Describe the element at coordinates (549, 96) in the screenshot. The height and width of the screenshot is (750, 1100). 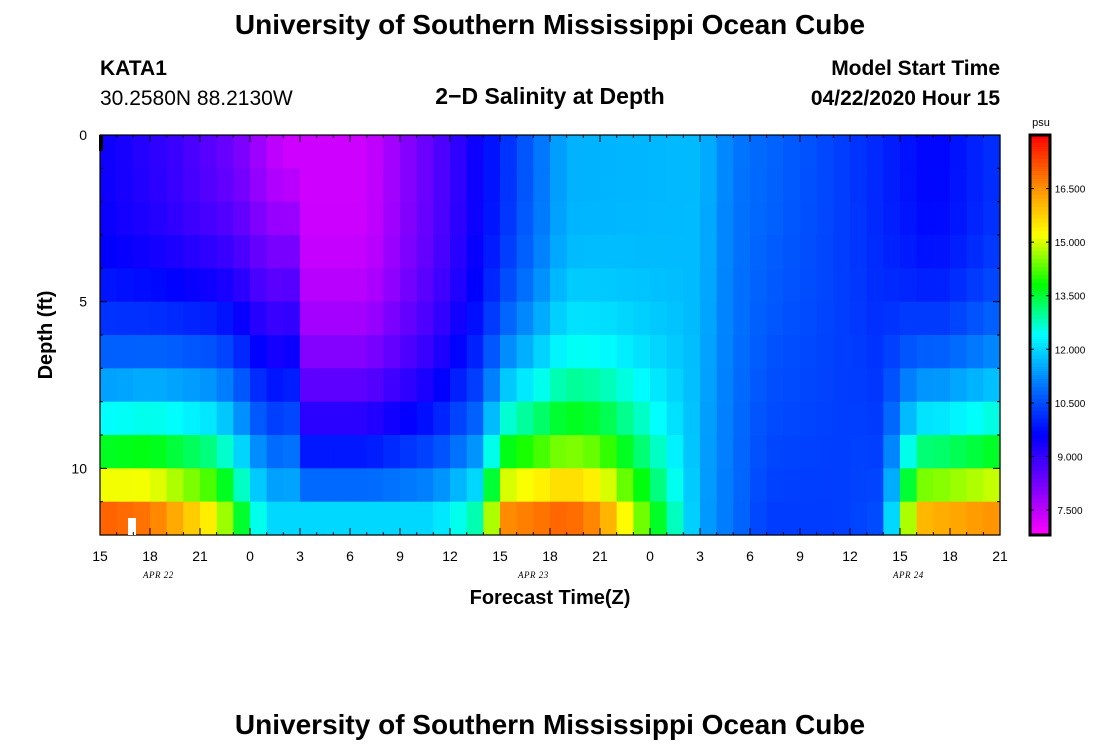
I see `chart-title: 2−D Salinity at Depth` at that location.